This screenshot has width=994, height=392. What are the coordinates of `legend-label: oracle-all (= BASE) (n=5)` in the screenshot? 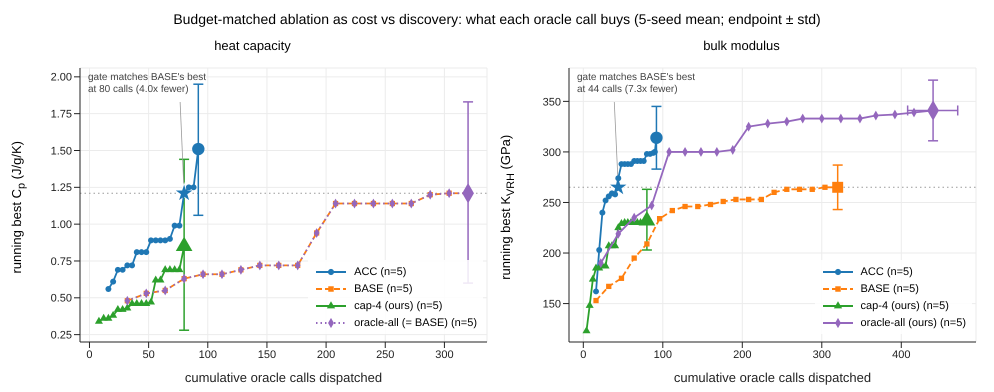 It's located at (415, 322).